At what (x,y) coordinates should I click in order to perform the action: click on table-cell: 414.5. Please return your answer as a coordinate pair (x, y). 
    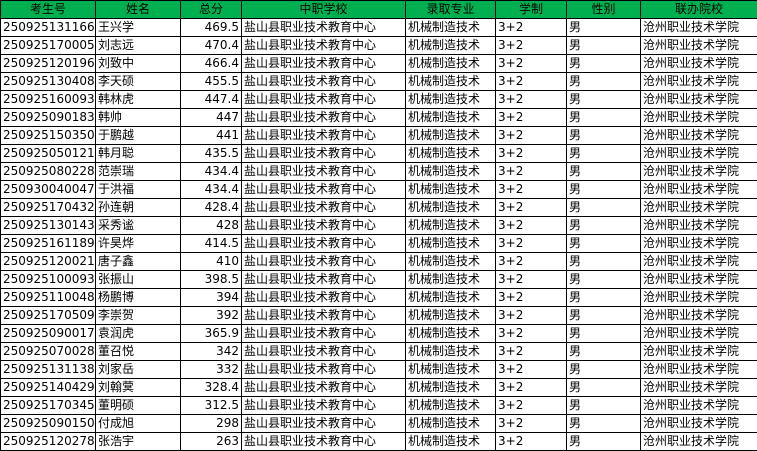
    Looking at the image, I should click on (211, 243).